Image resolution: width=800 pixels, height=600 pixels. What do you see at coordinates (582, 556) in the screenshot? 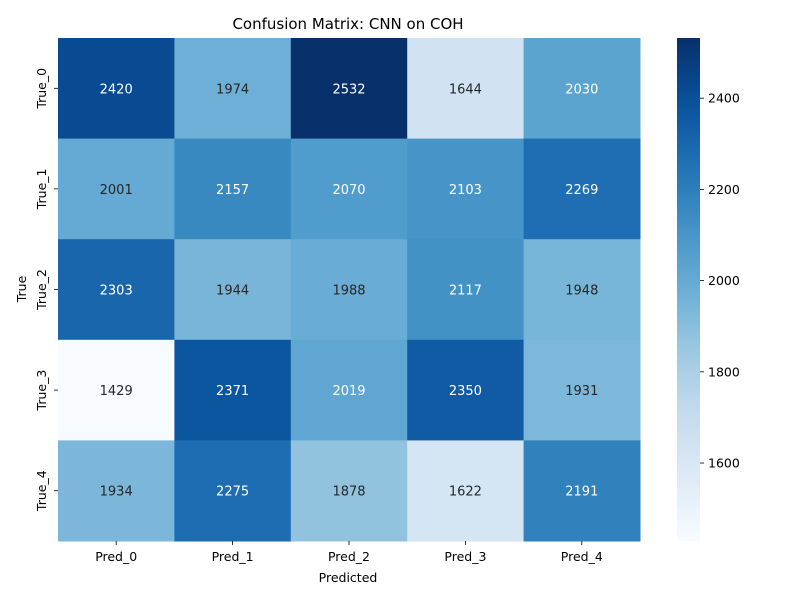
I see `x-tick-label: Pred_4` at bounding box center [582, 556].